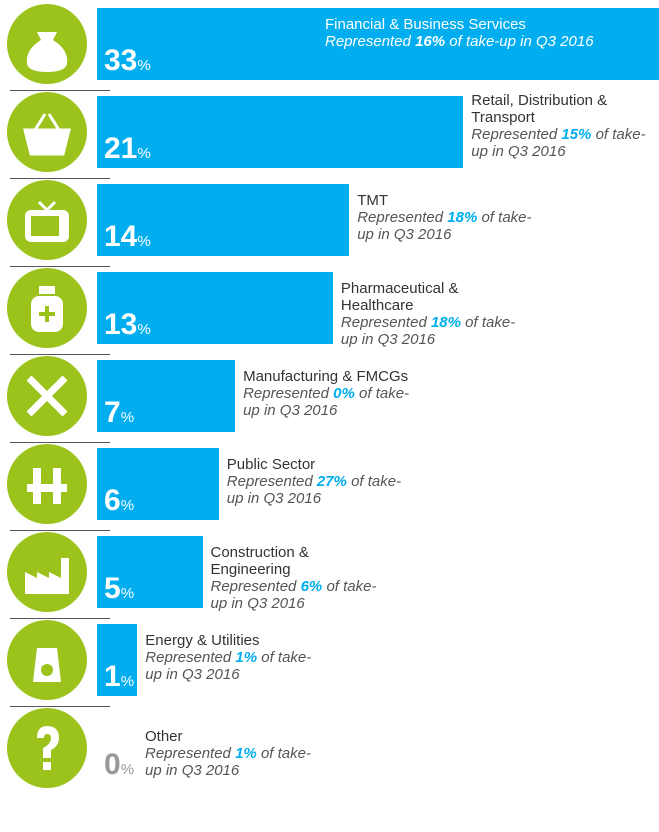  I want to click on value-label: 0%, so click(119, 767).